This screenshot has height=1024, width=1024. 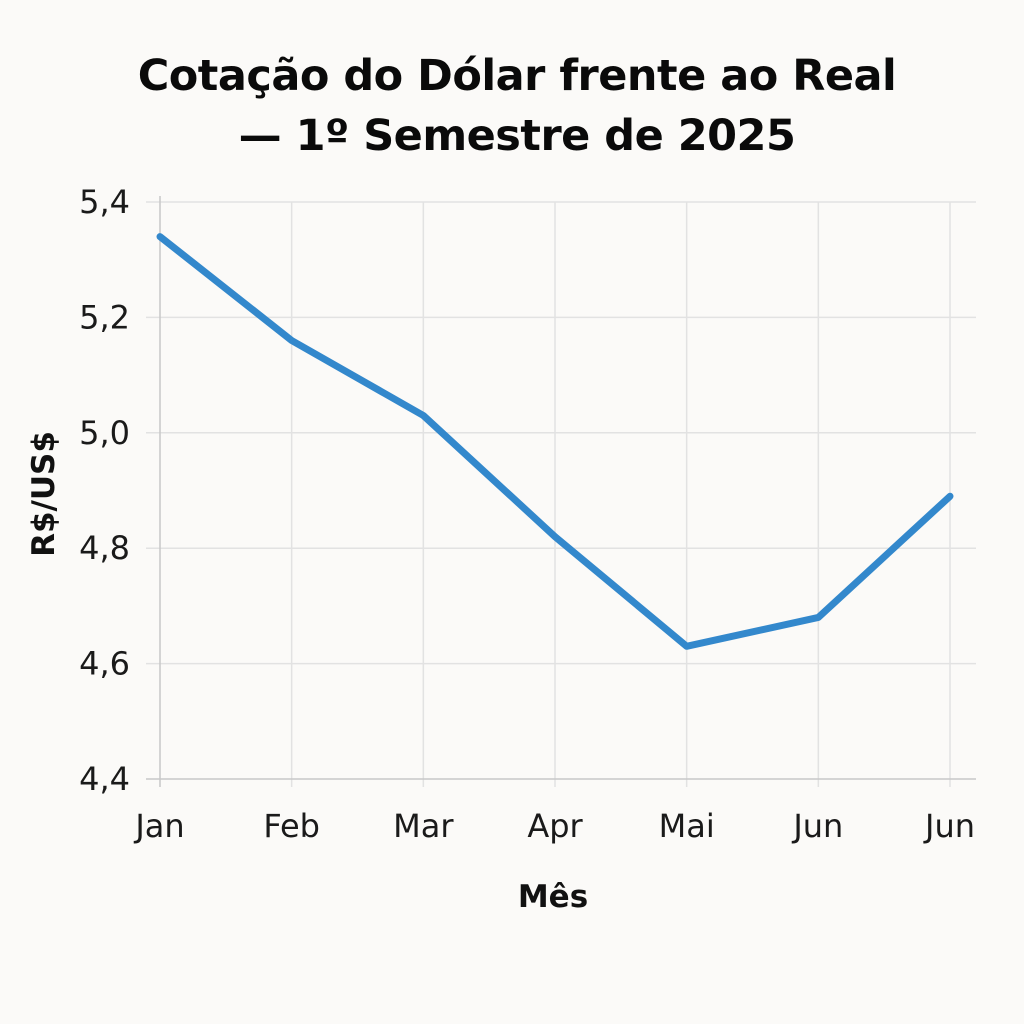 What do you see at coordinates (104, 779) in the screenshot?
I see `y-tick-label: 4,4` at bounding box center [104, 779].